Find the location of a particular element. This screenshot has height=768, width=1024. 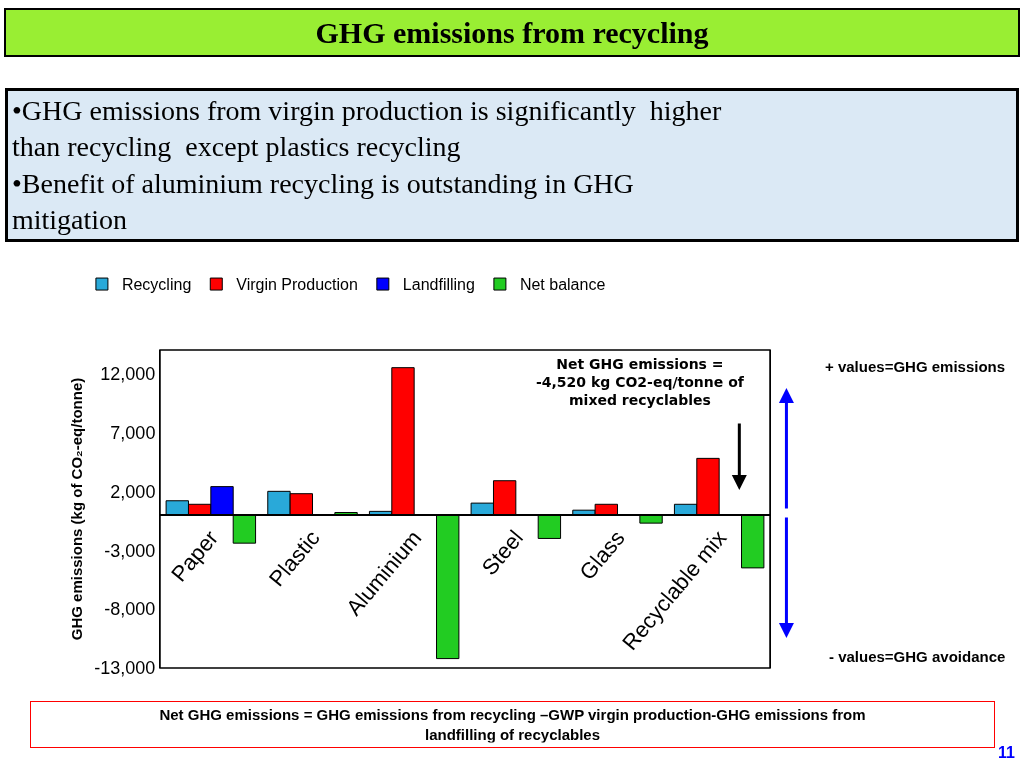

text: - values=GHG avoidance is located at coordinates (917, 656).